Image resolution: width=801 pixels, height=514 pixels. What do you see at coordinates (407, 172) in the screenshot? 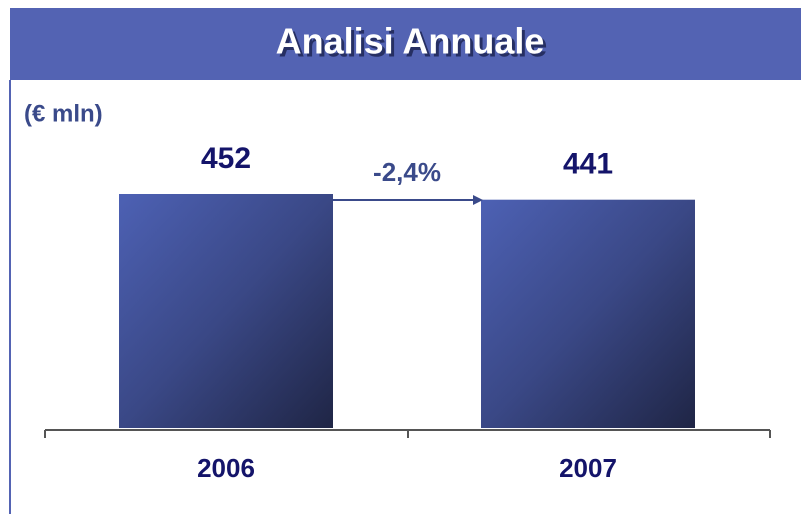
I see `change-label: -2,4%` at bounding box center [407, 172].